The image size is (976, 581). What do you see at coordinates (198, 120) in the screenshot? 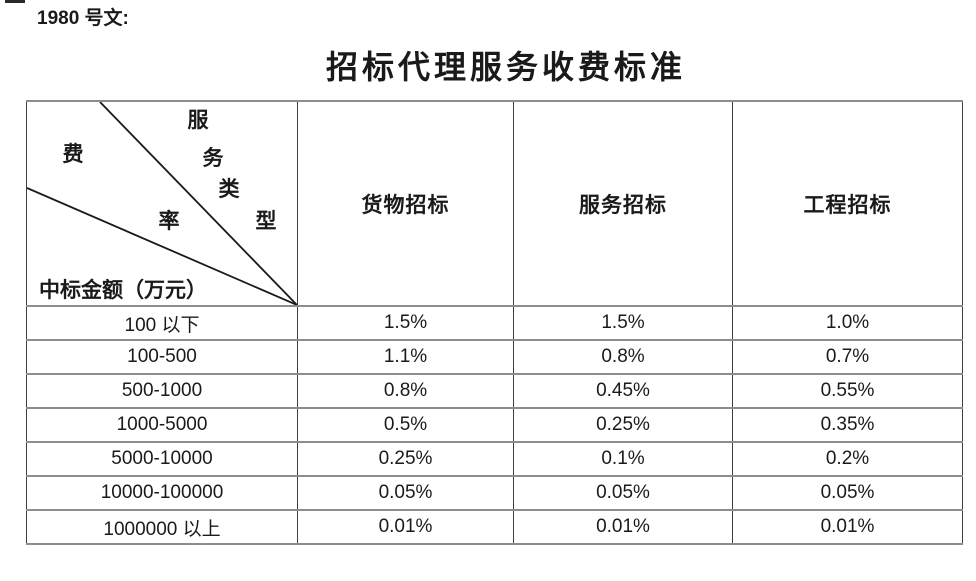
I see `corner-col-axis-char: 服` at bounding box center [198, 120].